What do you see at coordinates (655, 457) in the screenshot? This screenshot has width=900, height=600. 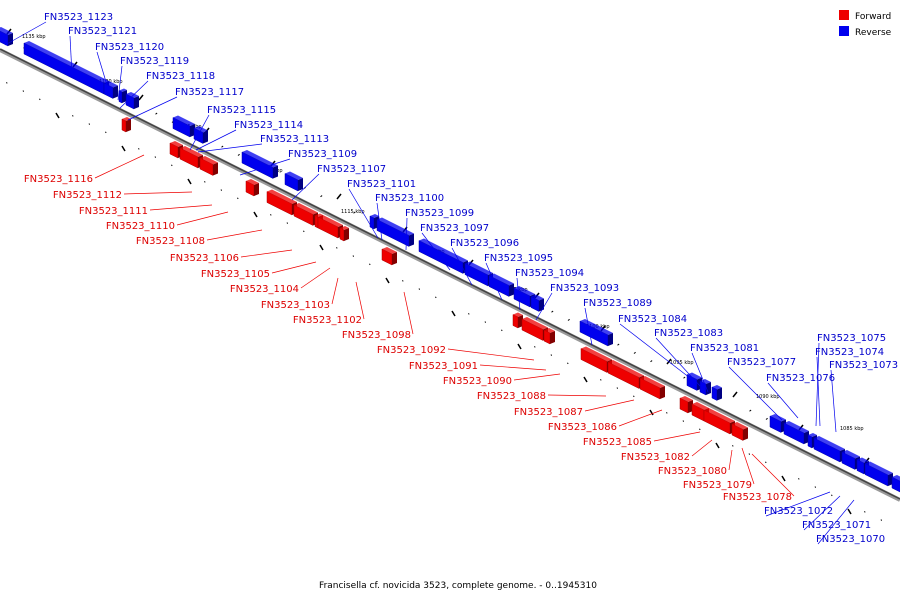 I see `forward-gene-label: FN3523_1082` at bounding box center [655, 457].